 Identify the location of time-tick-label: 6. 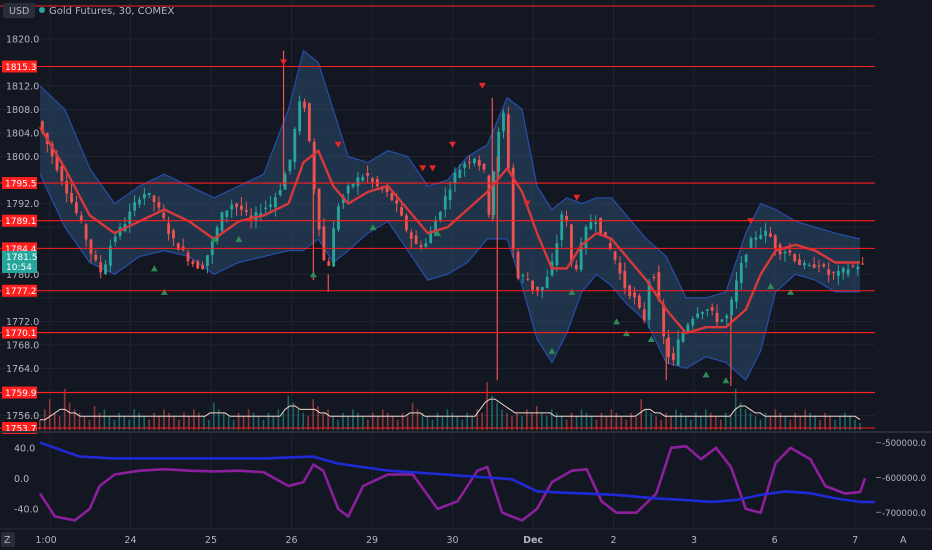
(775, 540).